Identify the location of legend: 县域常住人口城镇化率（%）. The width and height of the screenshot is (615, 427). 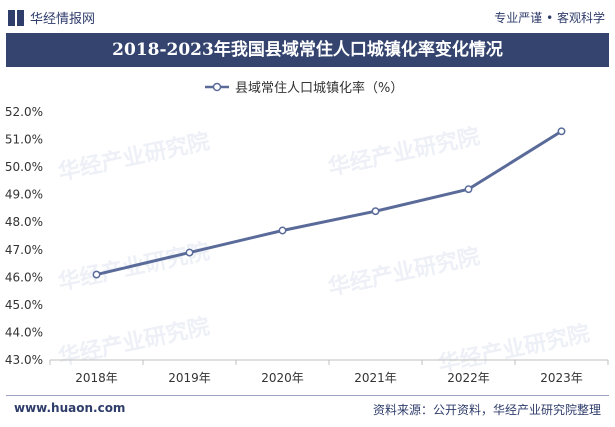
(304, 88).